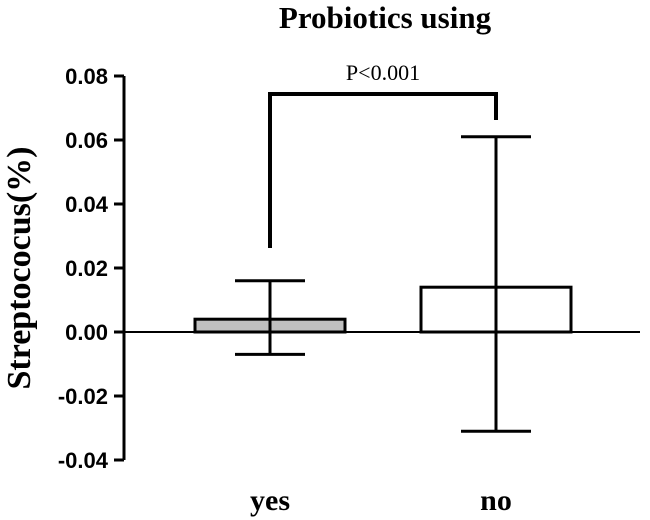  What do you see at coordinates (86, 76) in the screenshot?
I see `y-tick-label: 0.08` at bounding box center [86, 76].